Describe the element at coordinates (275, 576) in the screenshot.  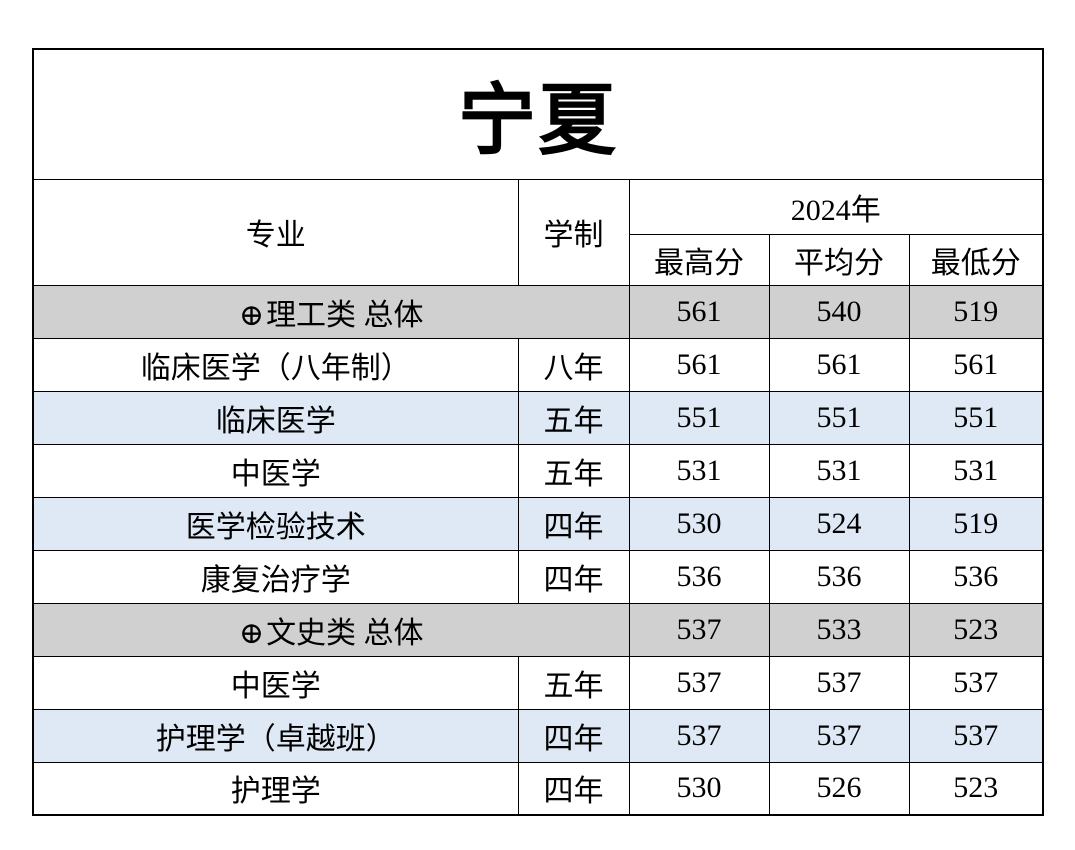
I see `major-cell: 康复治疗学` at that location.